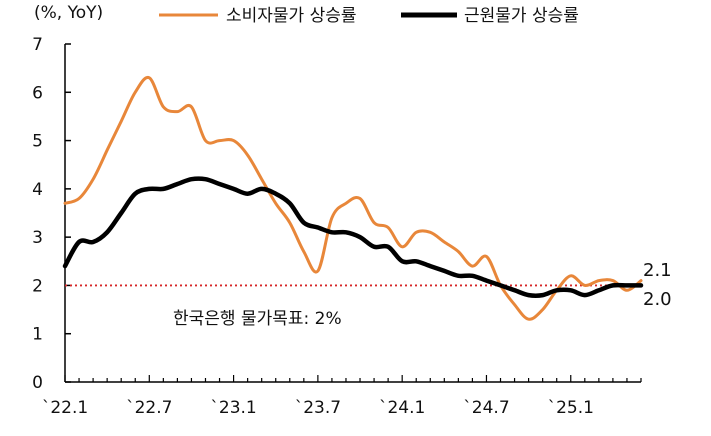 The width and height of the screenshot is (711, 436). What do you see at coordinates (657, 270) in the screenshot?
I see `end-label-cpi: 2.1` at bounding box center [657, 270].